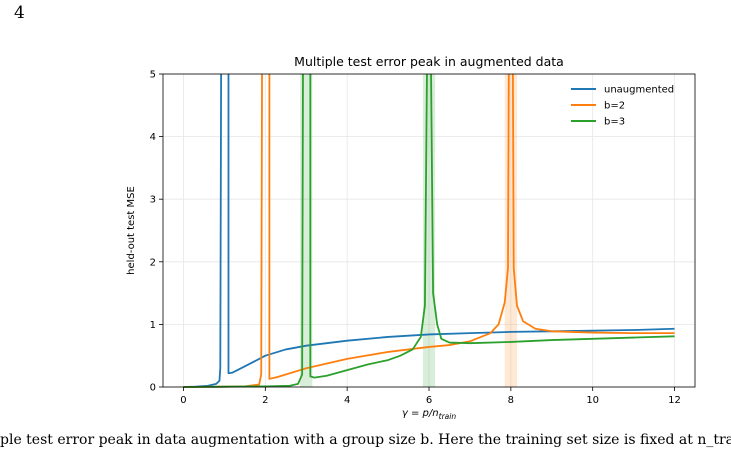 The height and width of the screenshot is (454, 731). I want to click on x-tick-label: 0, so click(183, 400).